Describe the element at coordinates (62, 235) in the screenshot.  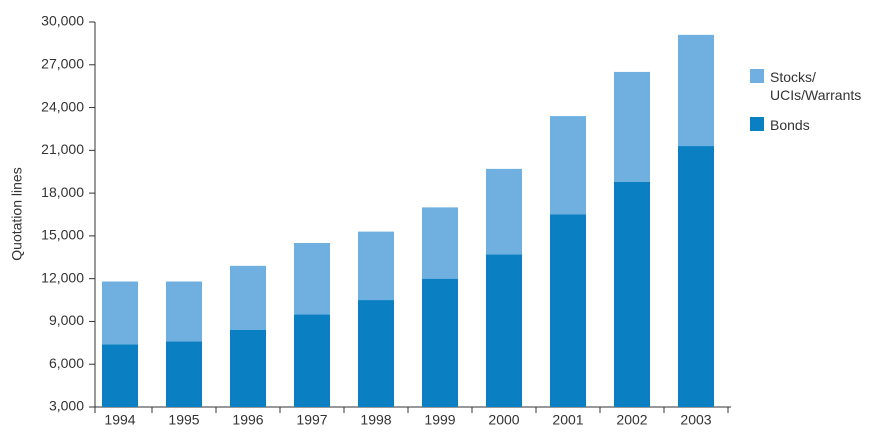
I see `y-tick-label: 15,000` at that location.